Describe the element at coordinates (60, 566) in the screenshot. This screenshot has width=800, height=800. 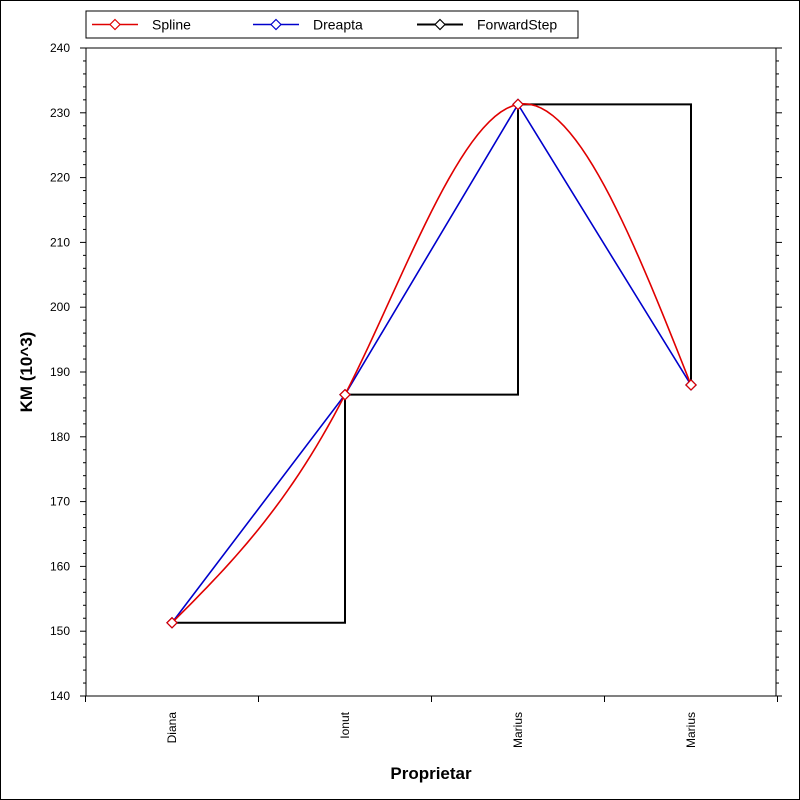
I see `y-tick-label: 160` at that location.